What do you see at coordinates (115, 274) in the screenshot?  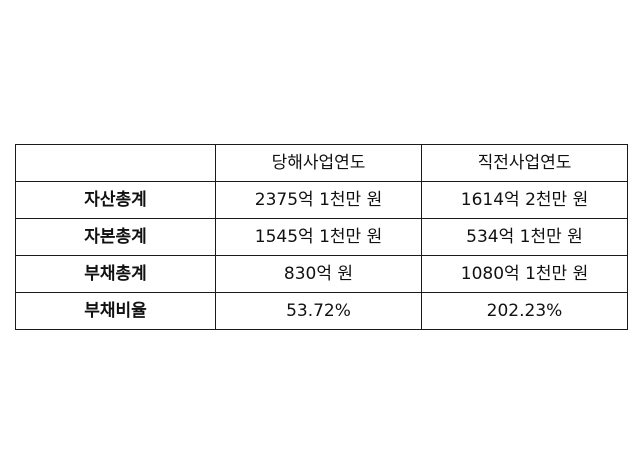 I see `row-label-total-liabilities: 부채총계` at bounding box center [115, 274].